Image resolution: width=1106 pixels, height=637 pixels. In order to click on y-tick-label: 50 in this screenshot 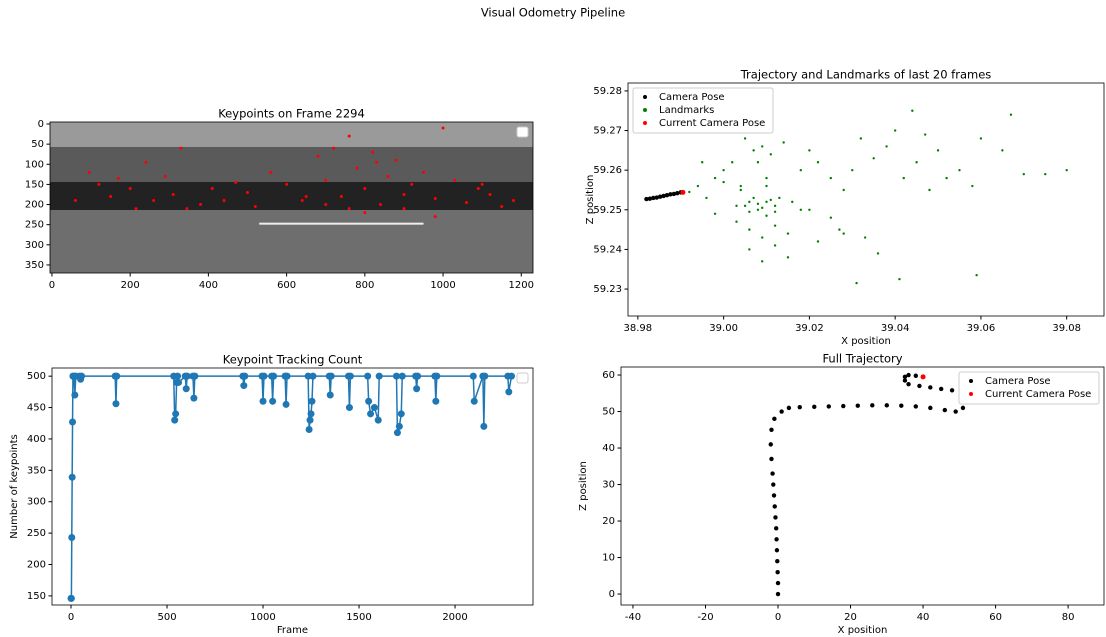, I will do `click(37, 144)`.